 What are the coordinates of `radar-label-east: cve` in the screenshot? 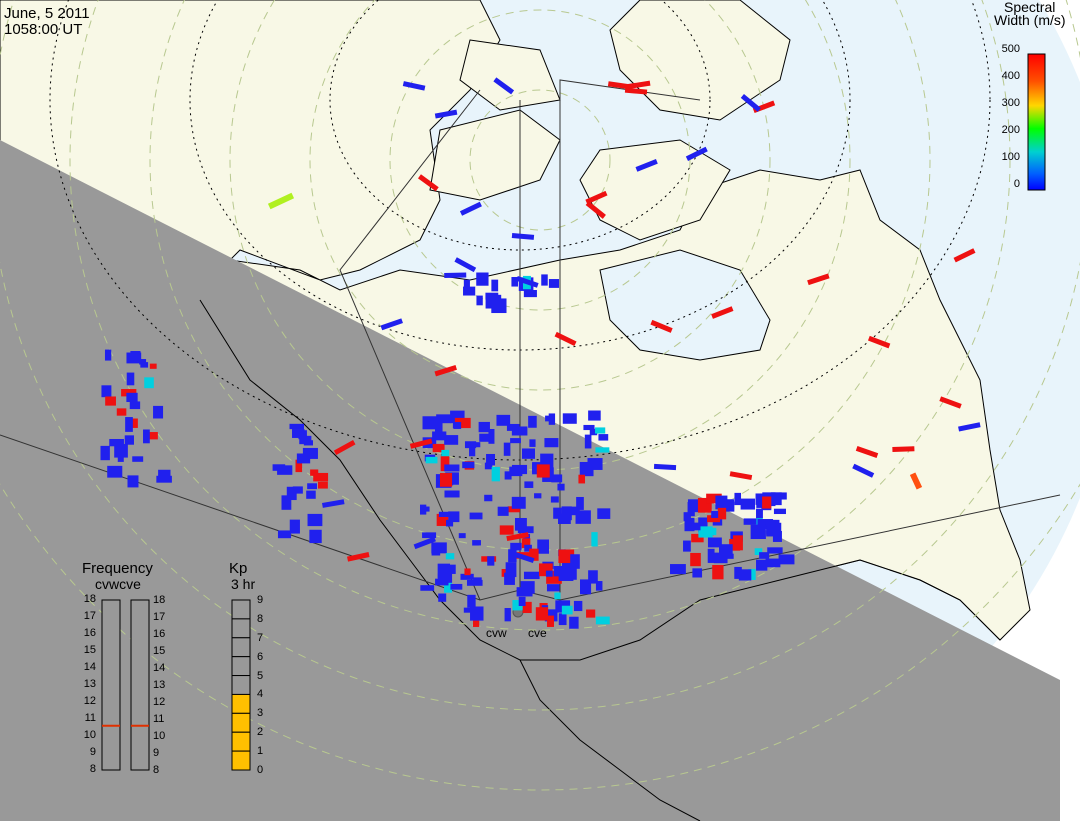 It's located at (537, 633).